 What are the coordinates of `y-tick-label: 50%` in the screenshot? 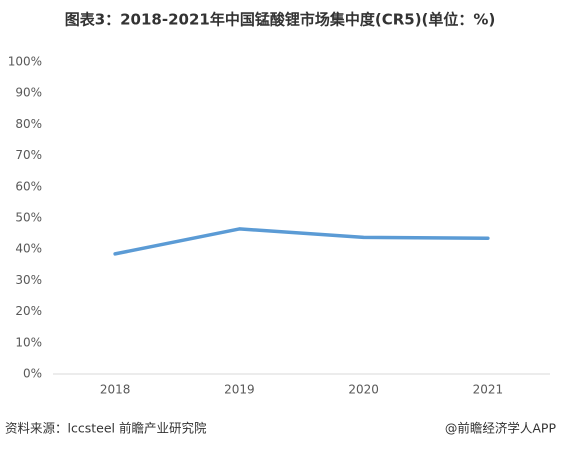 It's located at (28, 218).